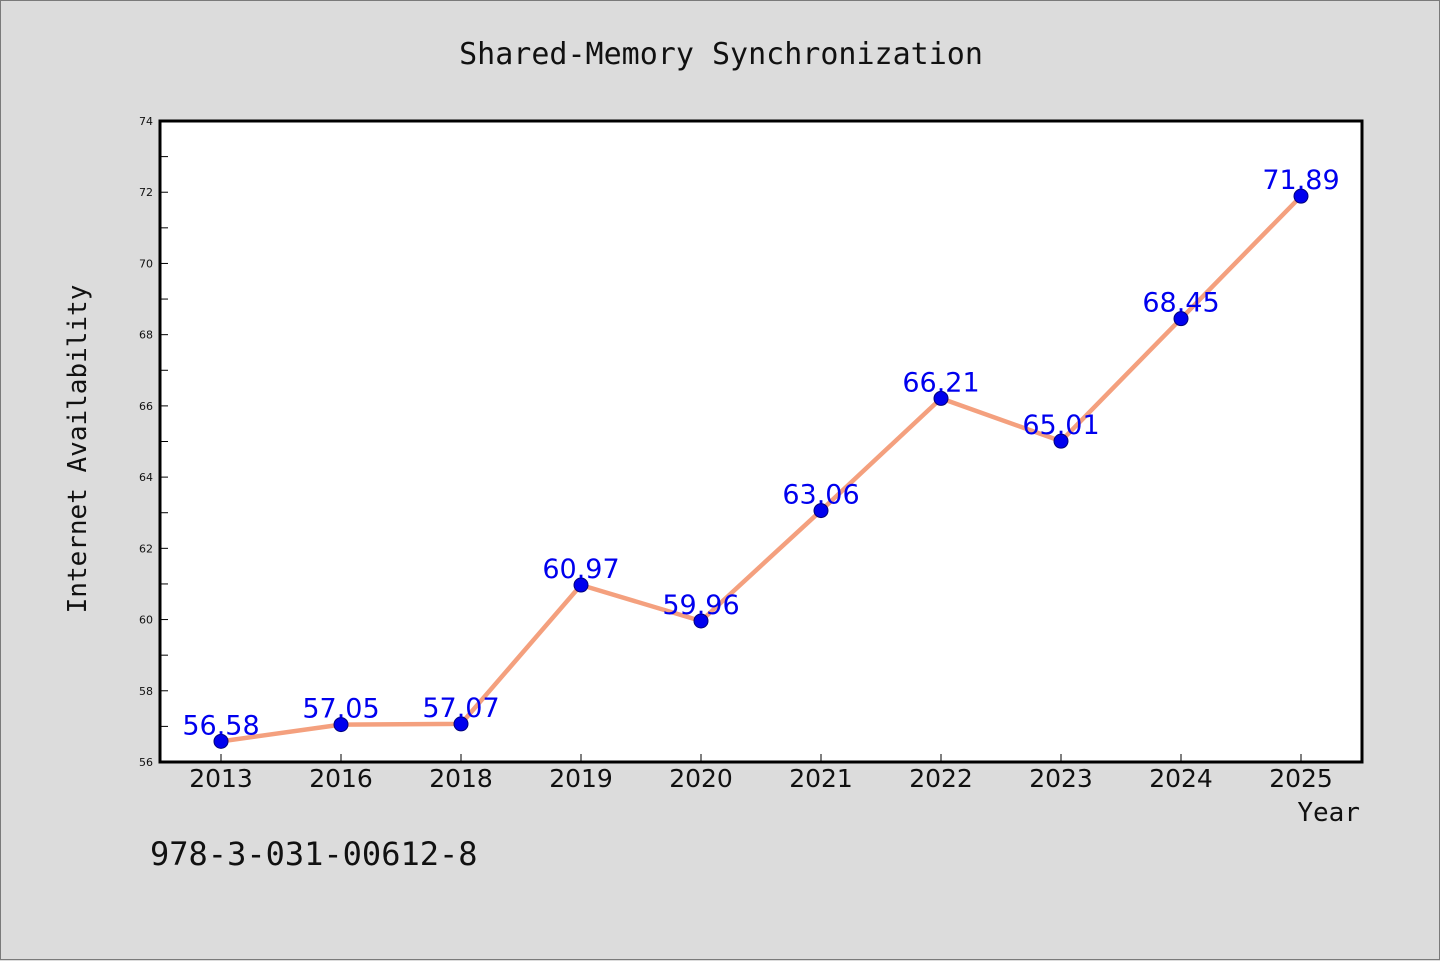  I want to click on x-axis-ticks: 2013 2016 2018 2019 2020 2021 2022 2023 2024 2025, so click(761, 773).